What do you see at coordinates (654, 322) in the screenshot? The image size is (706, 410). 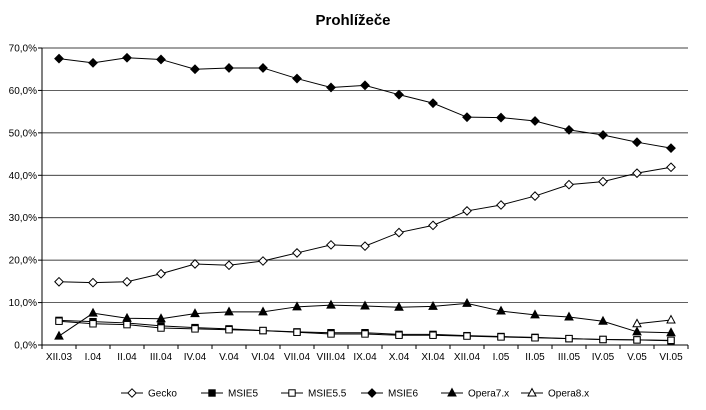 I see `series-line-opera8-x` at bounding box center [654, 322].